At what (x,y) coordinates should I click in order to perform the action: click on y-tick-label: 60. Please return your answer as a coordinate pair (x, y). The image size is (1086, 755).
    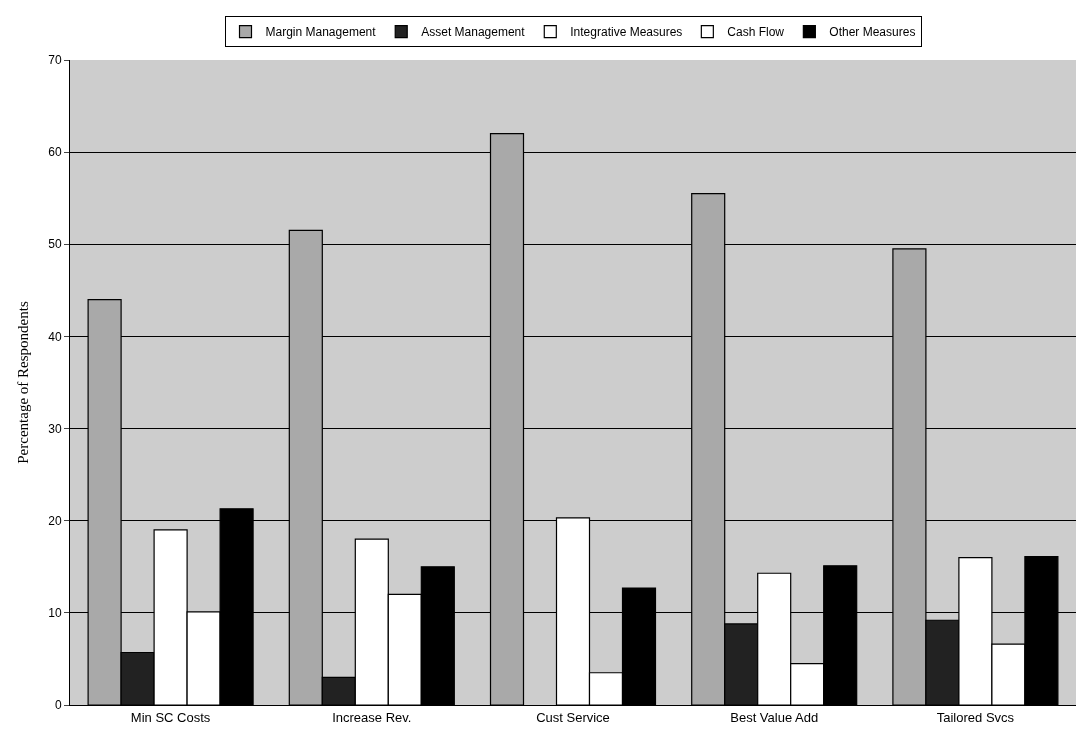
    Looking at the image, I should click on (55, 152).